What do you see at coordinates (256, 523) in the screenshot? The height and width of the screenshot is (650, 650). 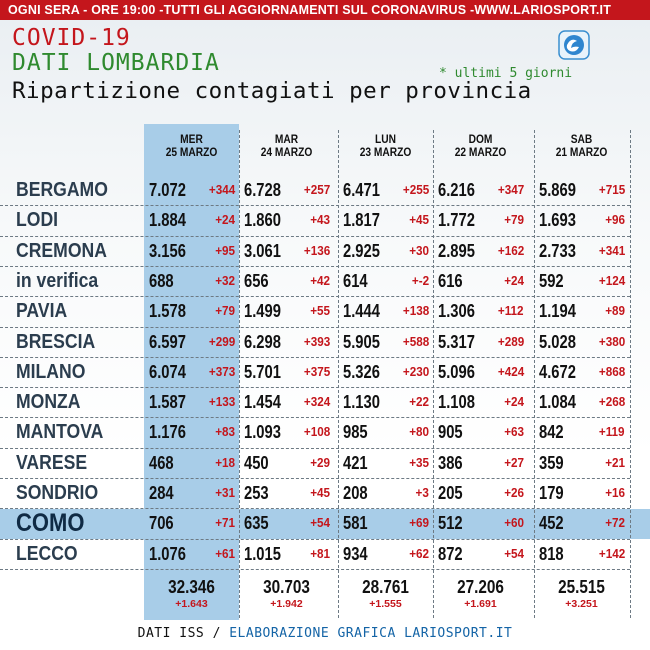 I see `cases-total: 635` at bounding box center [256, 523].